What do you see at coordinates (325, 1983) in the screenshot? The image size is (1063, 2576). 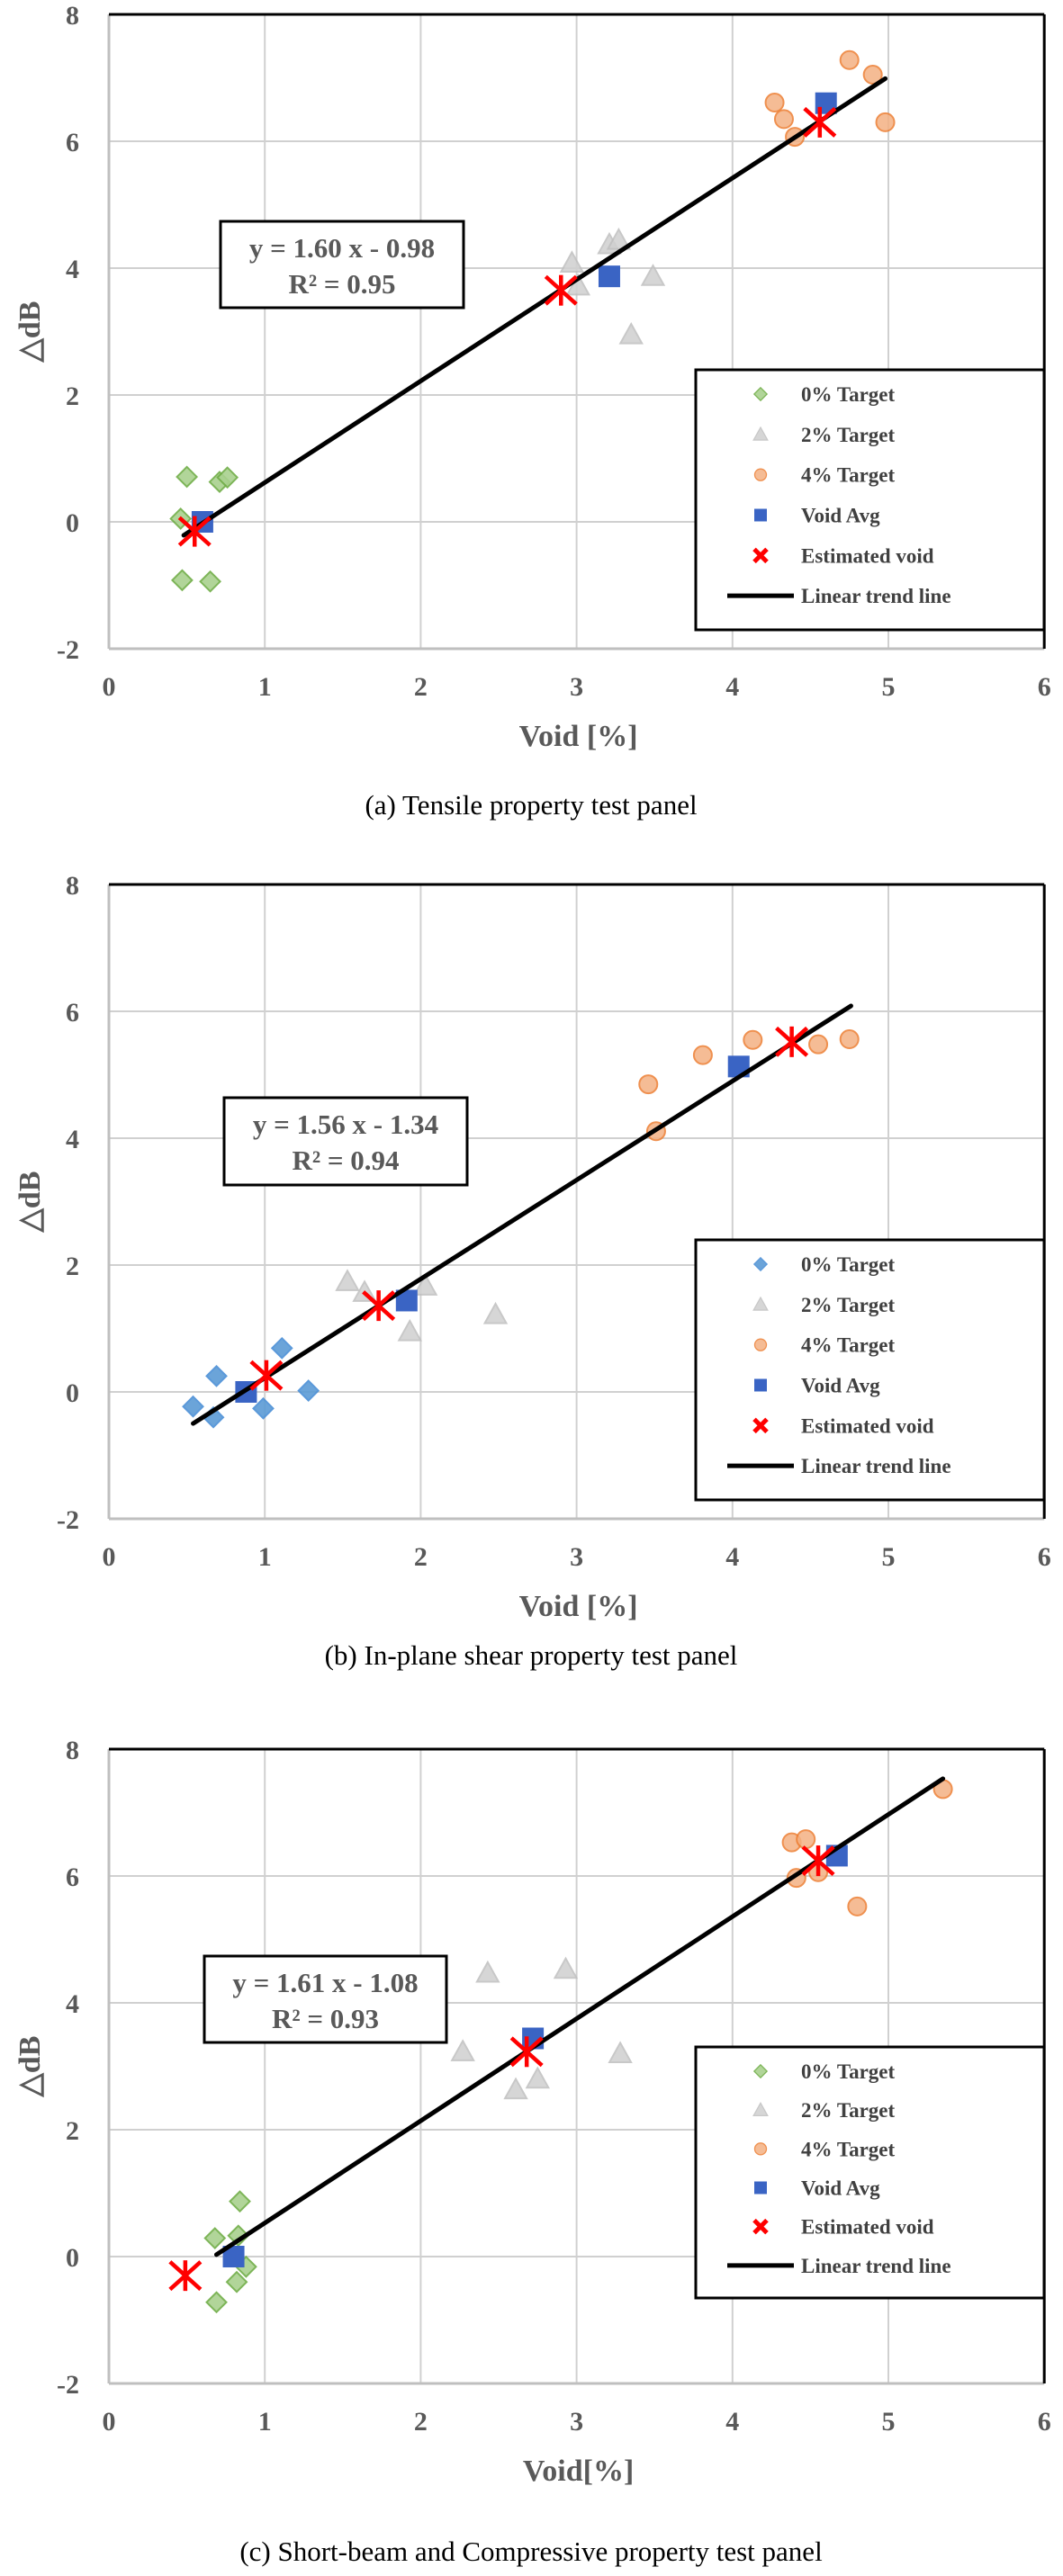 I see `regression-equation: y = 1.61 x - 1.08` at bounding box center [325, 1983].